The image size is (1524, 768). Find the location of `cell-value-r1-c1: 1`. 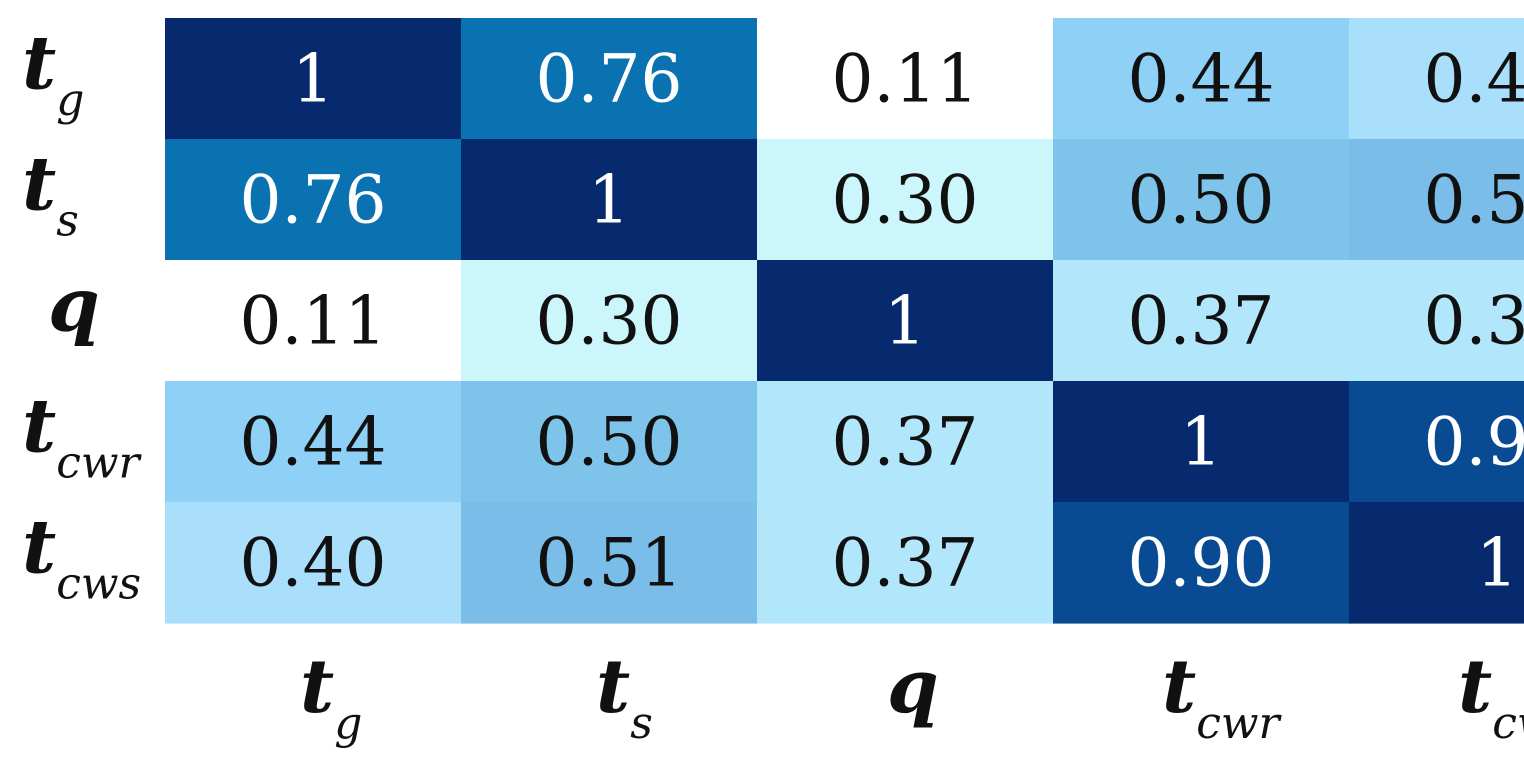

cell-value-r1-c1: 1 is located at coordinates (609, 200).